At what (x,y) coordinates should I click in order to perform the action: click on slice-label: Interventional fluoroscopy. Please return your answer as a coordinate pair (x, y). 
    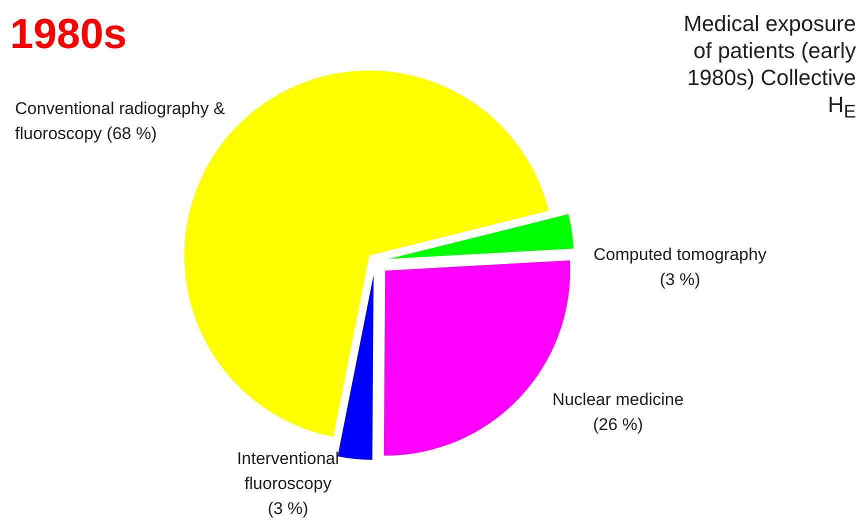
    Looking at the image, I should click on (288, 471).